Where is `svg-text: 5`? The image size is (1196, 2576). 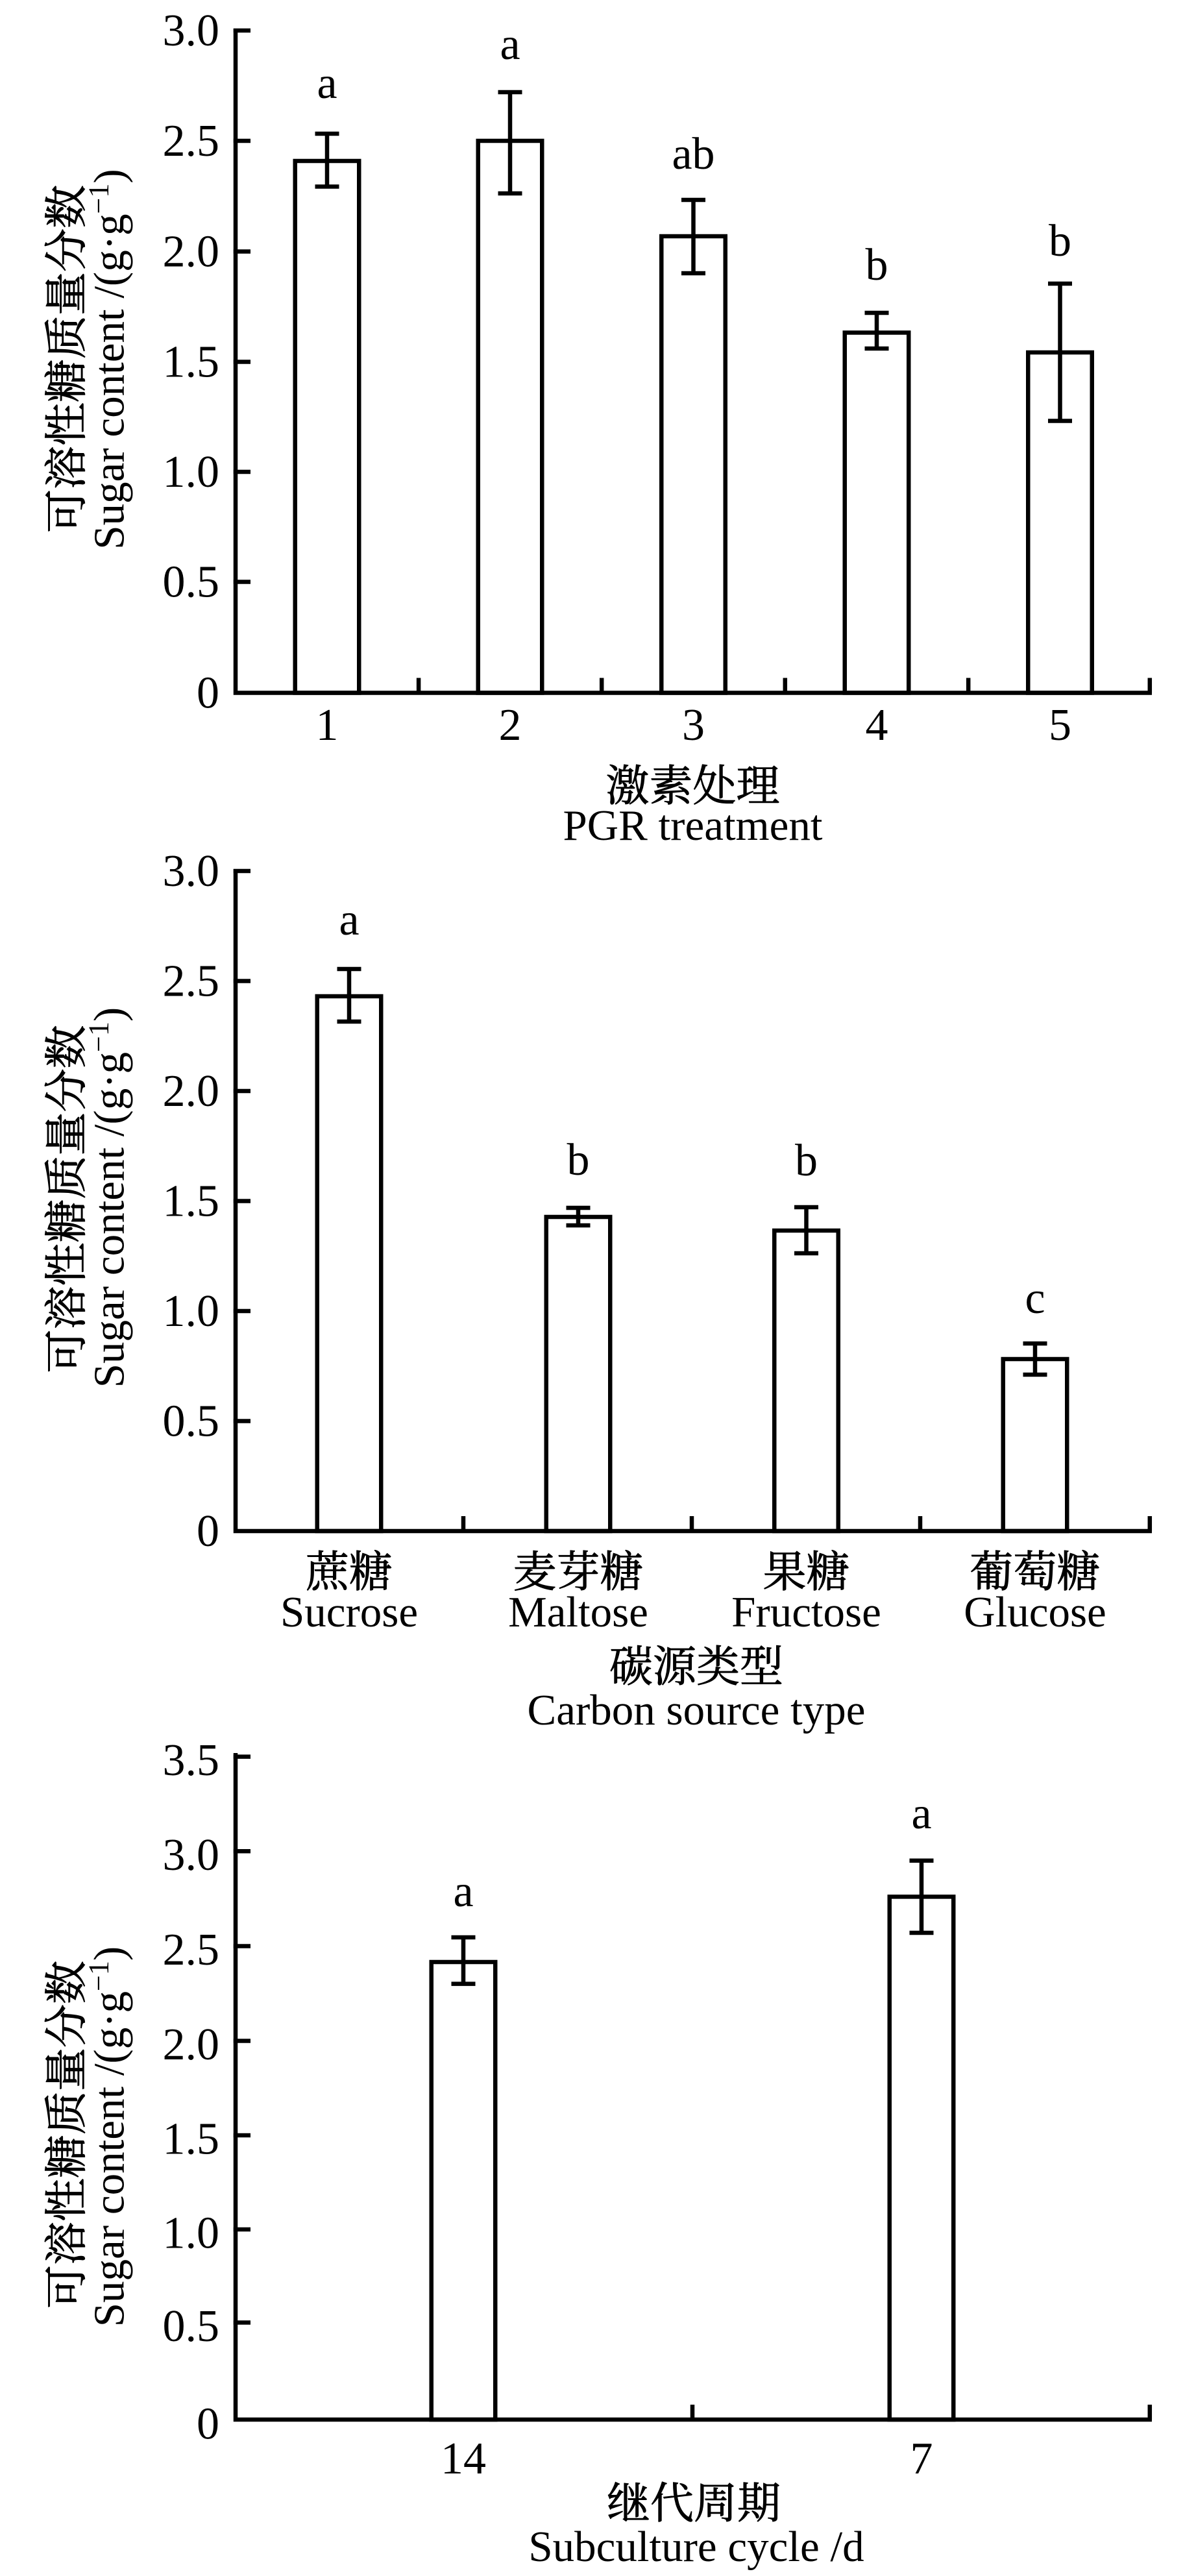 svg-text: 5 is located at coordinates (1060, 725).